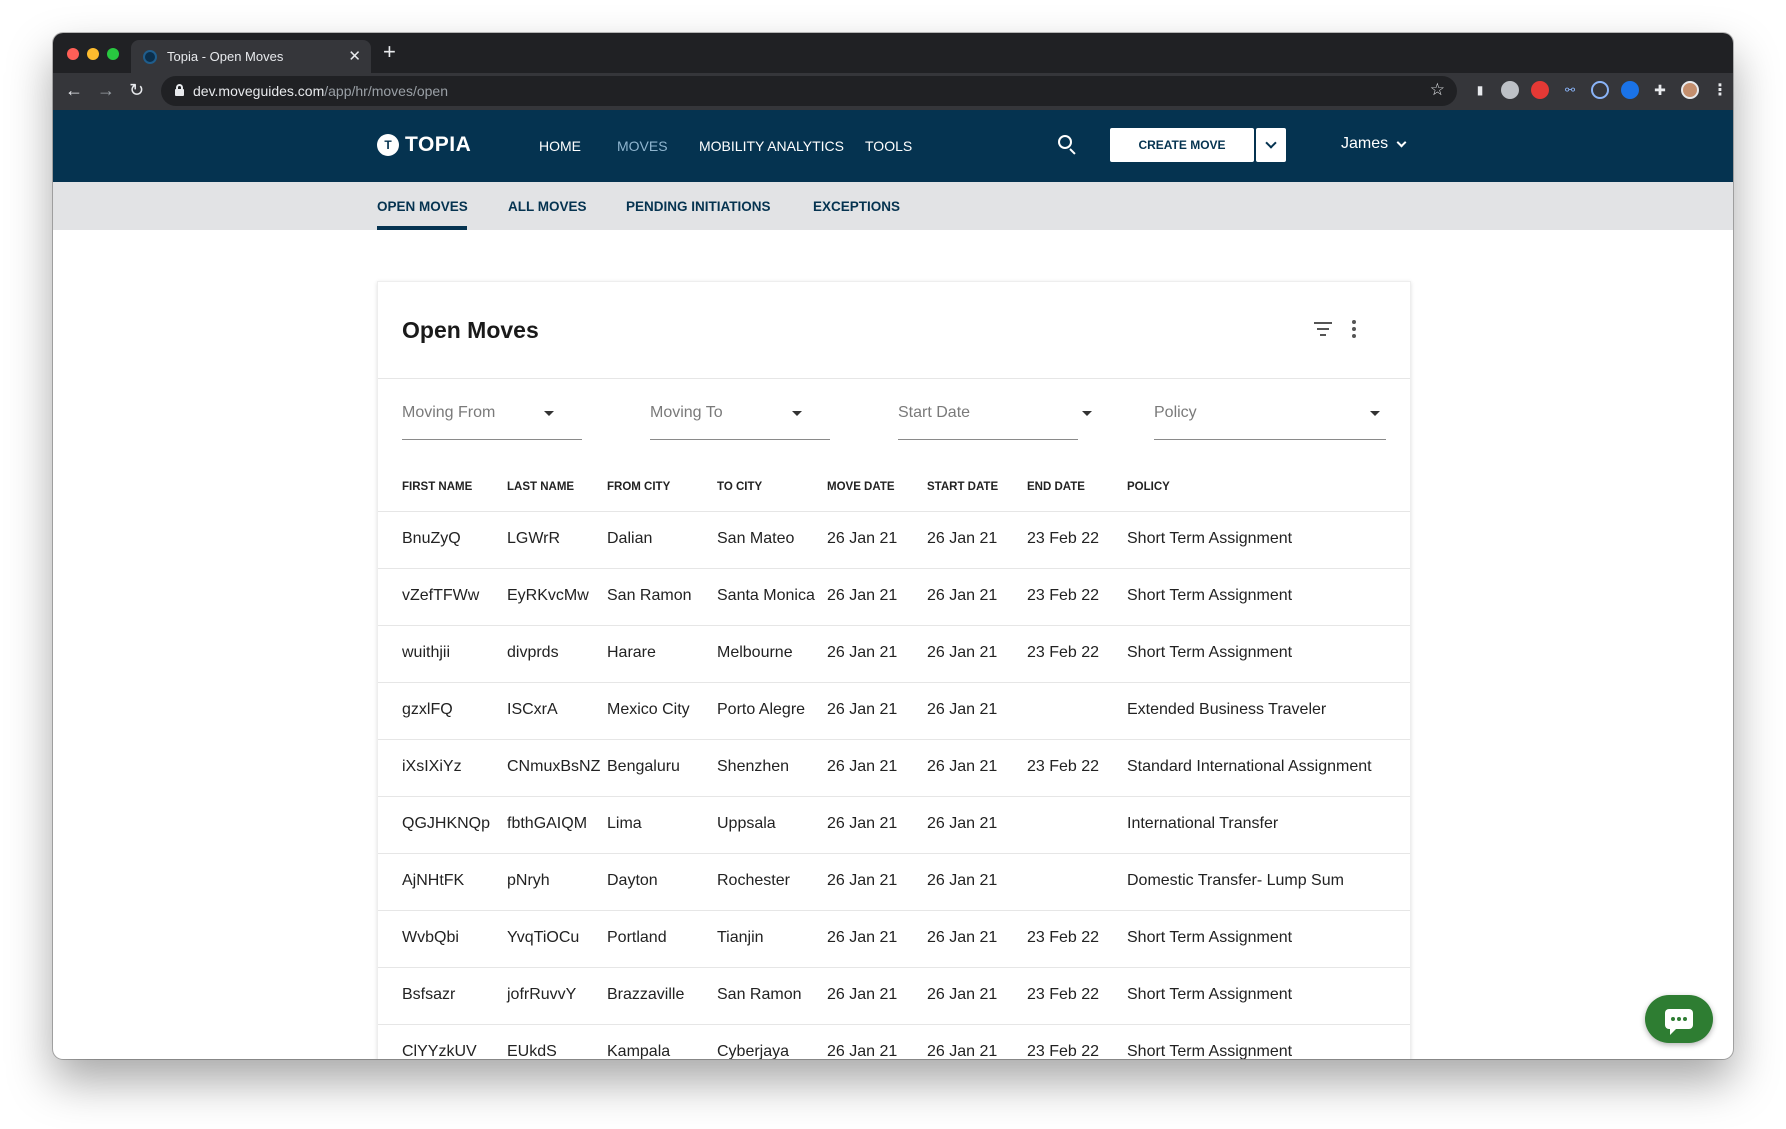 The image size is (1786, 1129). I want to click on forward-arrow-icon: →, so click(106, 90).